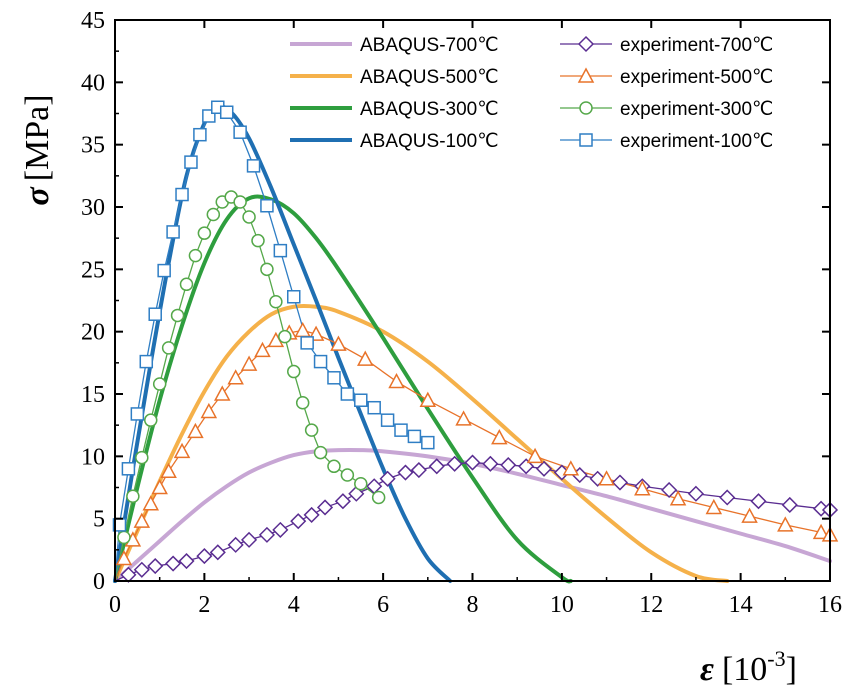 The height and width of the screenshot is (697, 855). Describe the element at coordinates (696, 109) in the screenshot. I see `legend-label-experiment-300c: experiment-300℃` at that location.